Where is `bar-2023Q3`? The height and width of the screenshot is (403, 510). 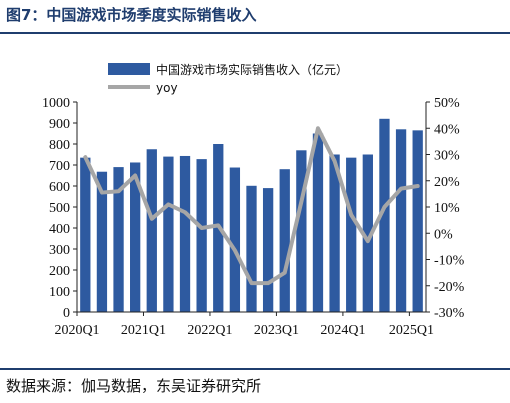
bar-2023Q3 is located at coordinates (318, 222).